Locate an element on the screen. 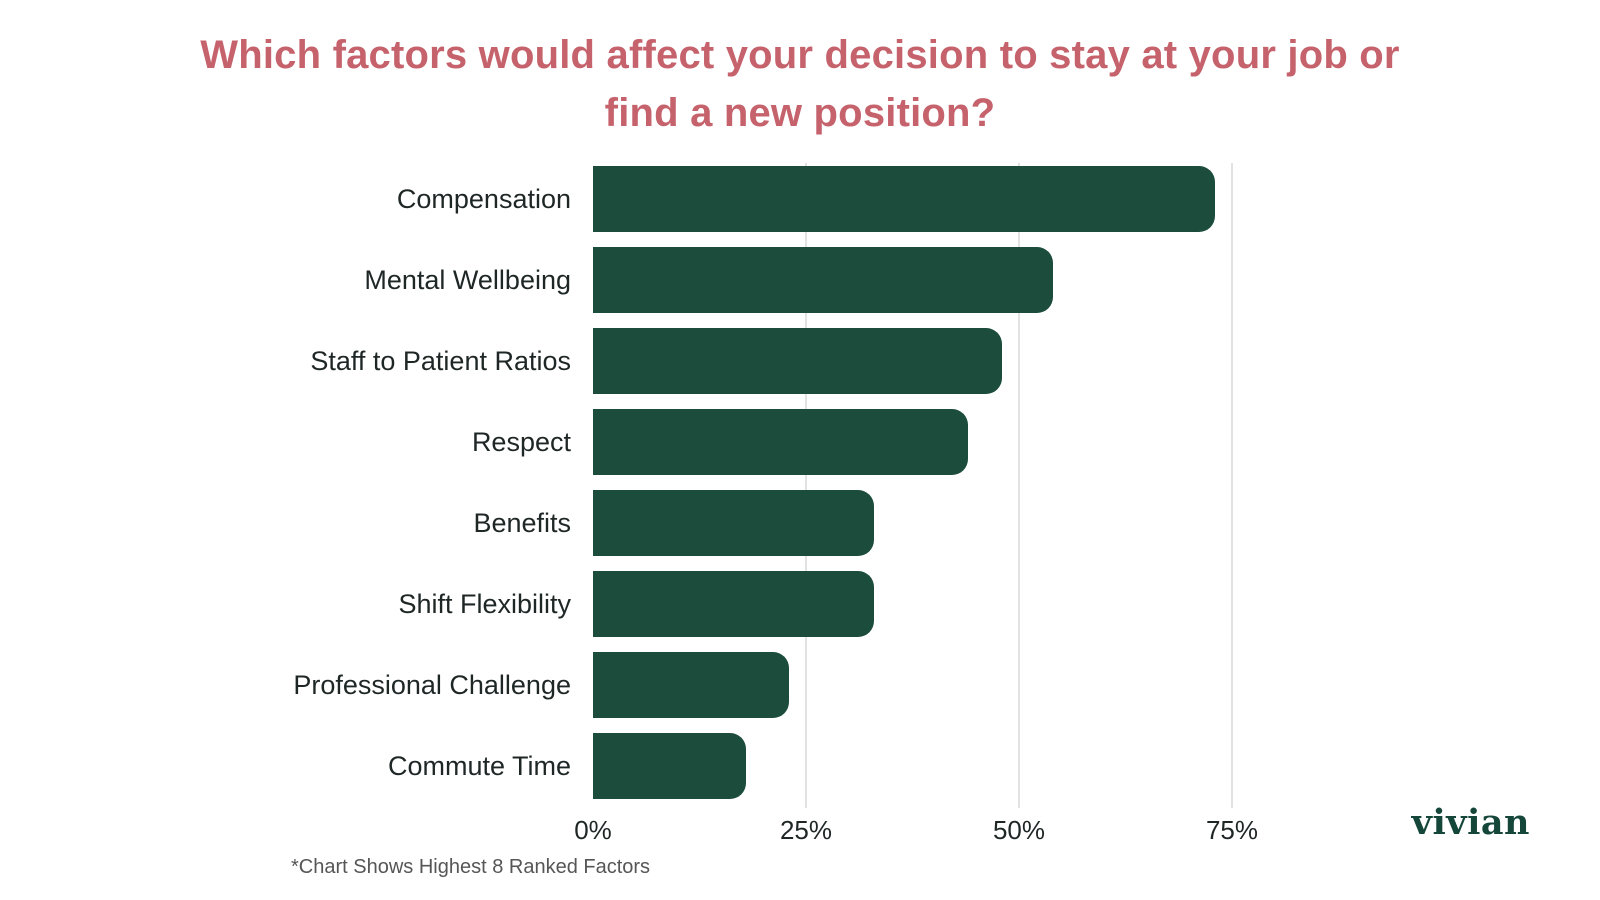 The height and width of the screenshot is (900, 1600). bar-row: Respect is located at coordinates (722, 442).